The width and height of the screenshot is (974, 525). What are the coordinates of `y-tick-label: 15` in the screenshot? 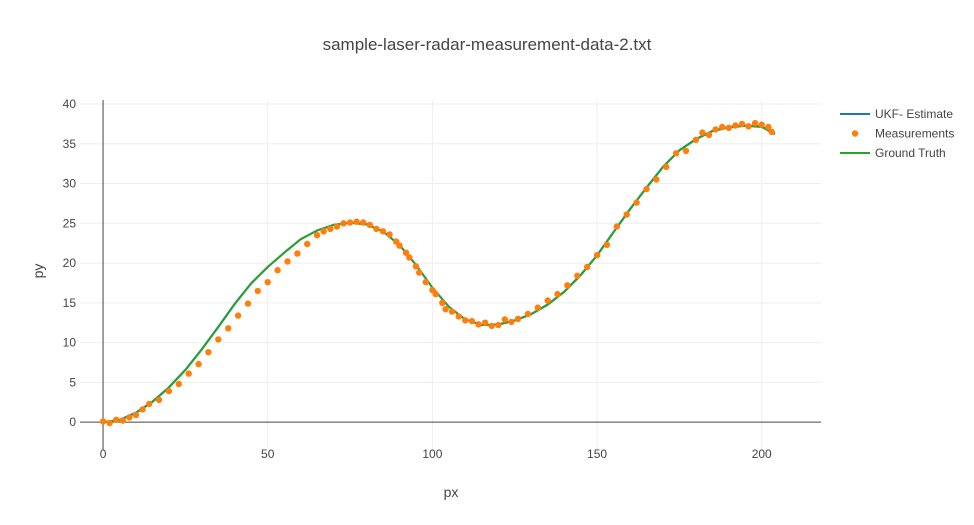 It's located at (70, 303).